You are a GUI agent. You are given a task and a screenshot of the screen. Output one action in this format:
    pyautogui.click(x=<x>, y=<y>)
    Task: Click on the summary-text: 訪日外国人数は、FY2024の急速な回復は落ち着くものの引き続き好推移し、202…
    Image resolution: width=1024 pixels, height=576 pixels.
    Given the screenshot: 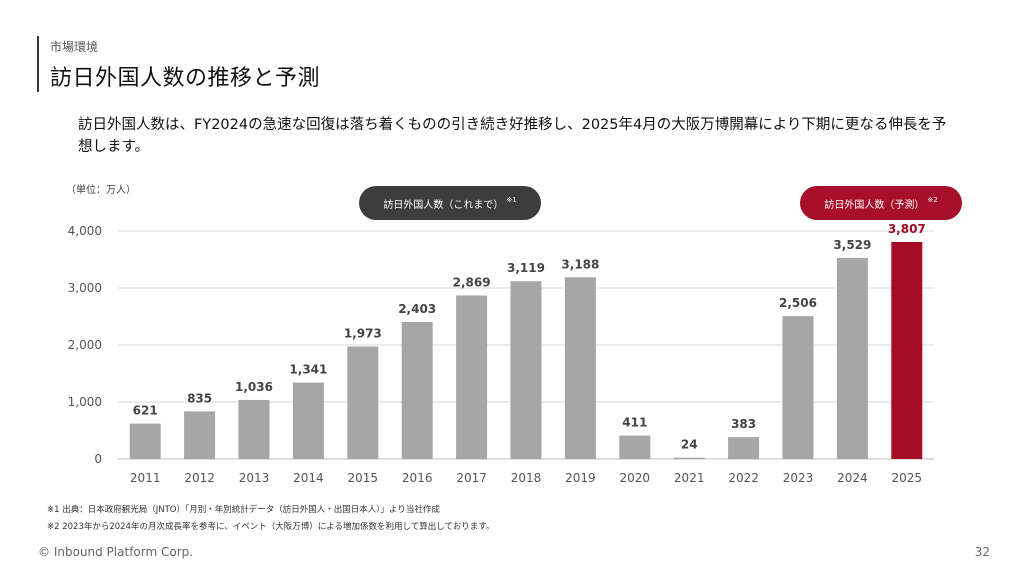 What is the action you would take?
    pyautogui.click(x=512, y=136)
    